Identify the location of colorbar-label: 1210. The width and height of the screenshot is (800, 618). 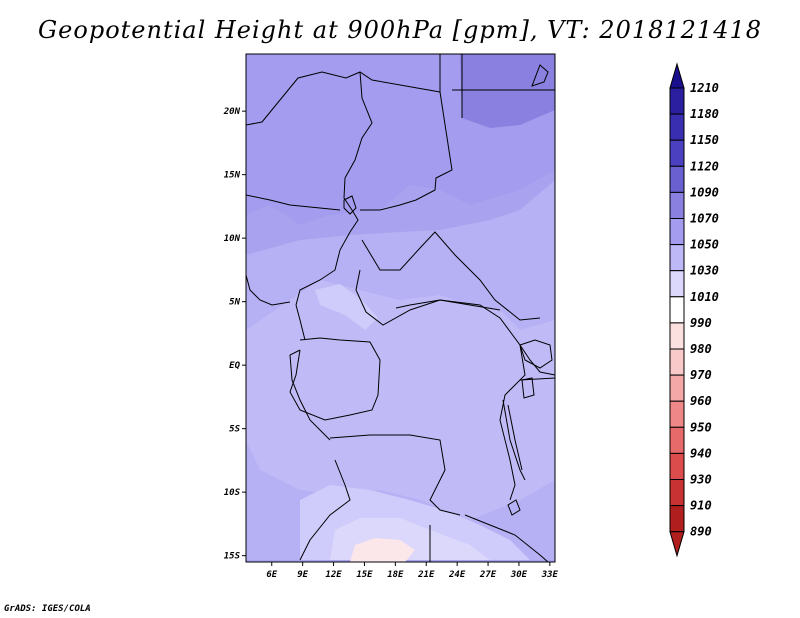
(704, 88).